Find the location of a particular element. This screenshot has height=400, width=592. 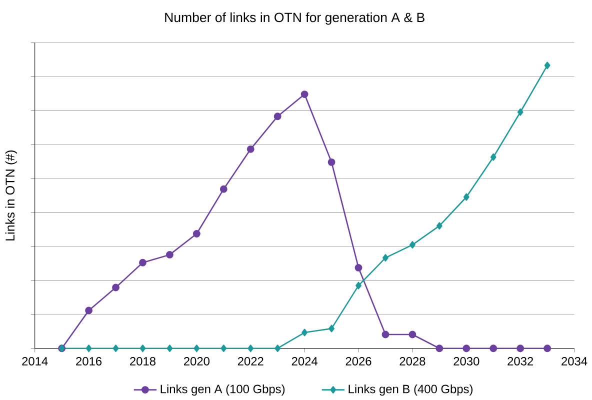

x-tick-label: 2028 is located at coordinates (413, 361).